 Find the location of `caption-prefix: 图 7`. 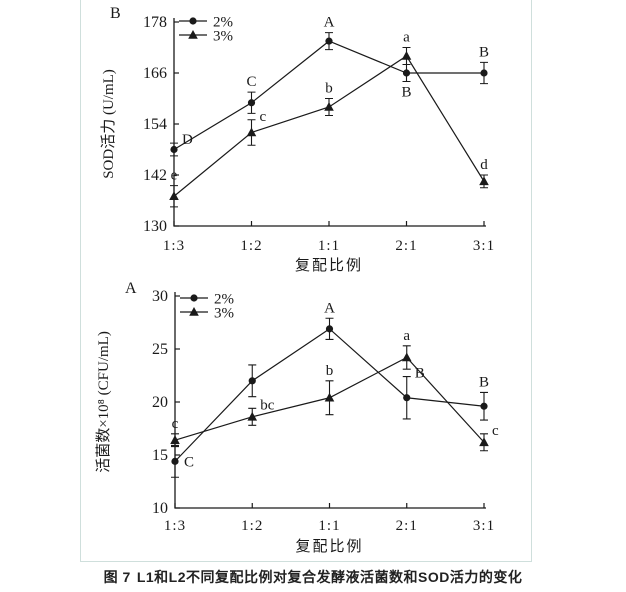

caption-prefix: 图 7 is located at coordinates (117, 577).